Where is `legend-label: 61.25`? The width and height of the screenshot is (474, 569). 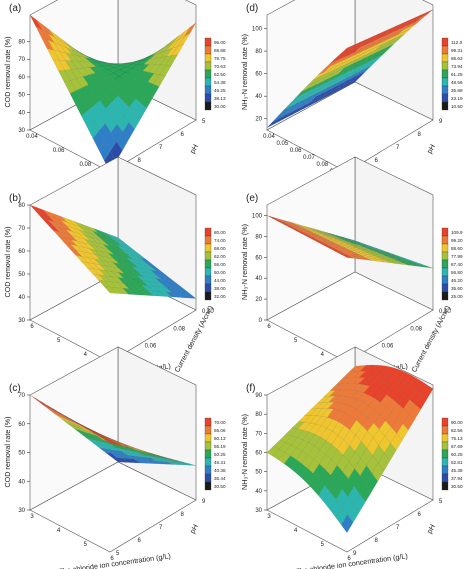
legend-label: 61.25 is located at coordinates (457, 74).